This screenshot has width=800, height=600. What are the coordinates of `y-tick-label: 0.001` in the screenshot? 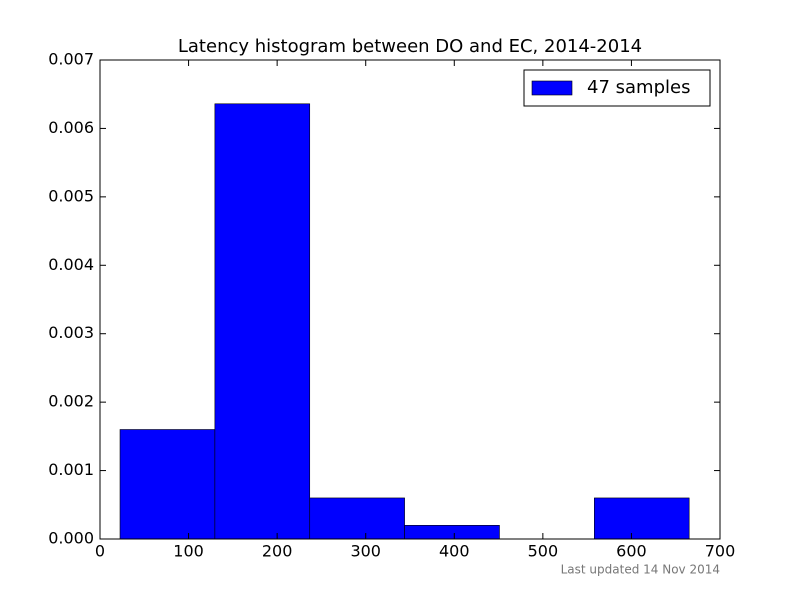 It's located at (71, 469).